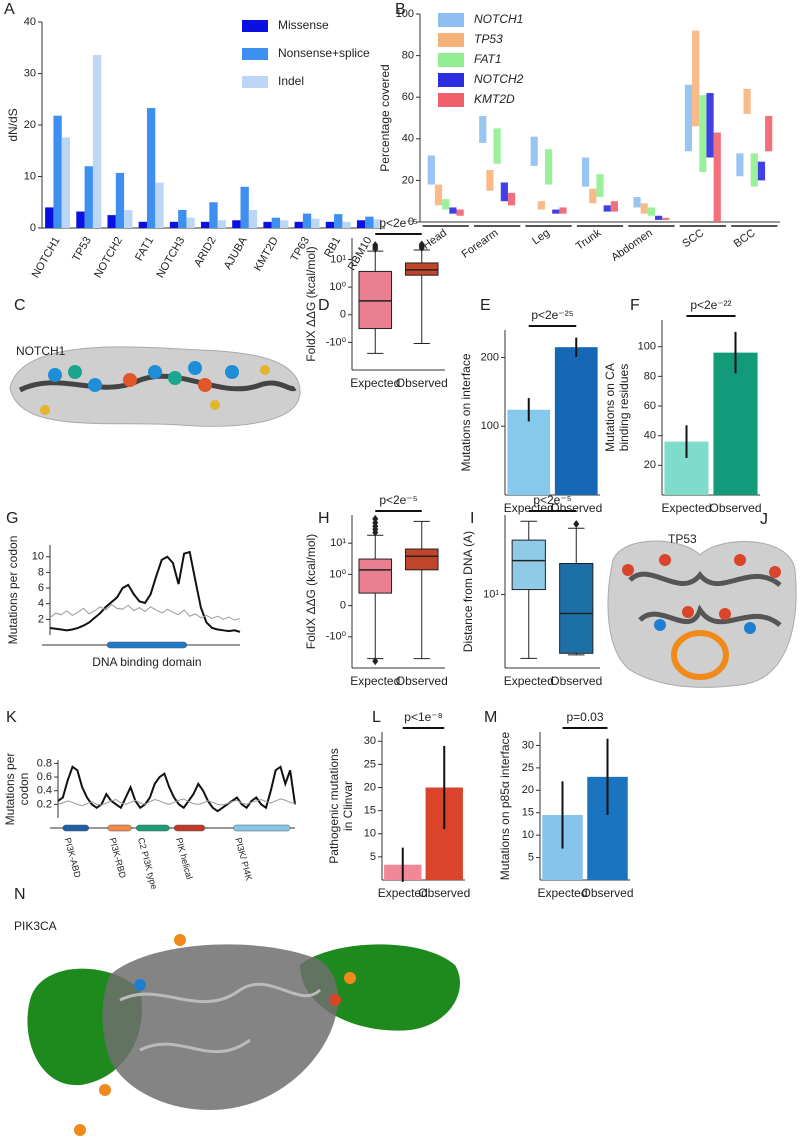 The height and width of the screenshot is (1144, 800). I want to click on backbone, so click(220, 1018).